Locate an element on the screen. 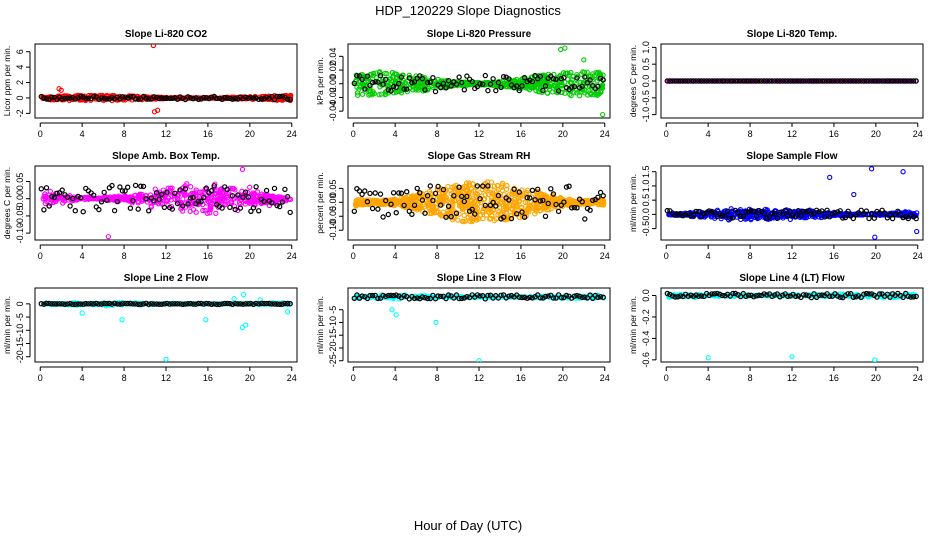  y-tick-label: -0.04 is located at coordinates (333, 111).